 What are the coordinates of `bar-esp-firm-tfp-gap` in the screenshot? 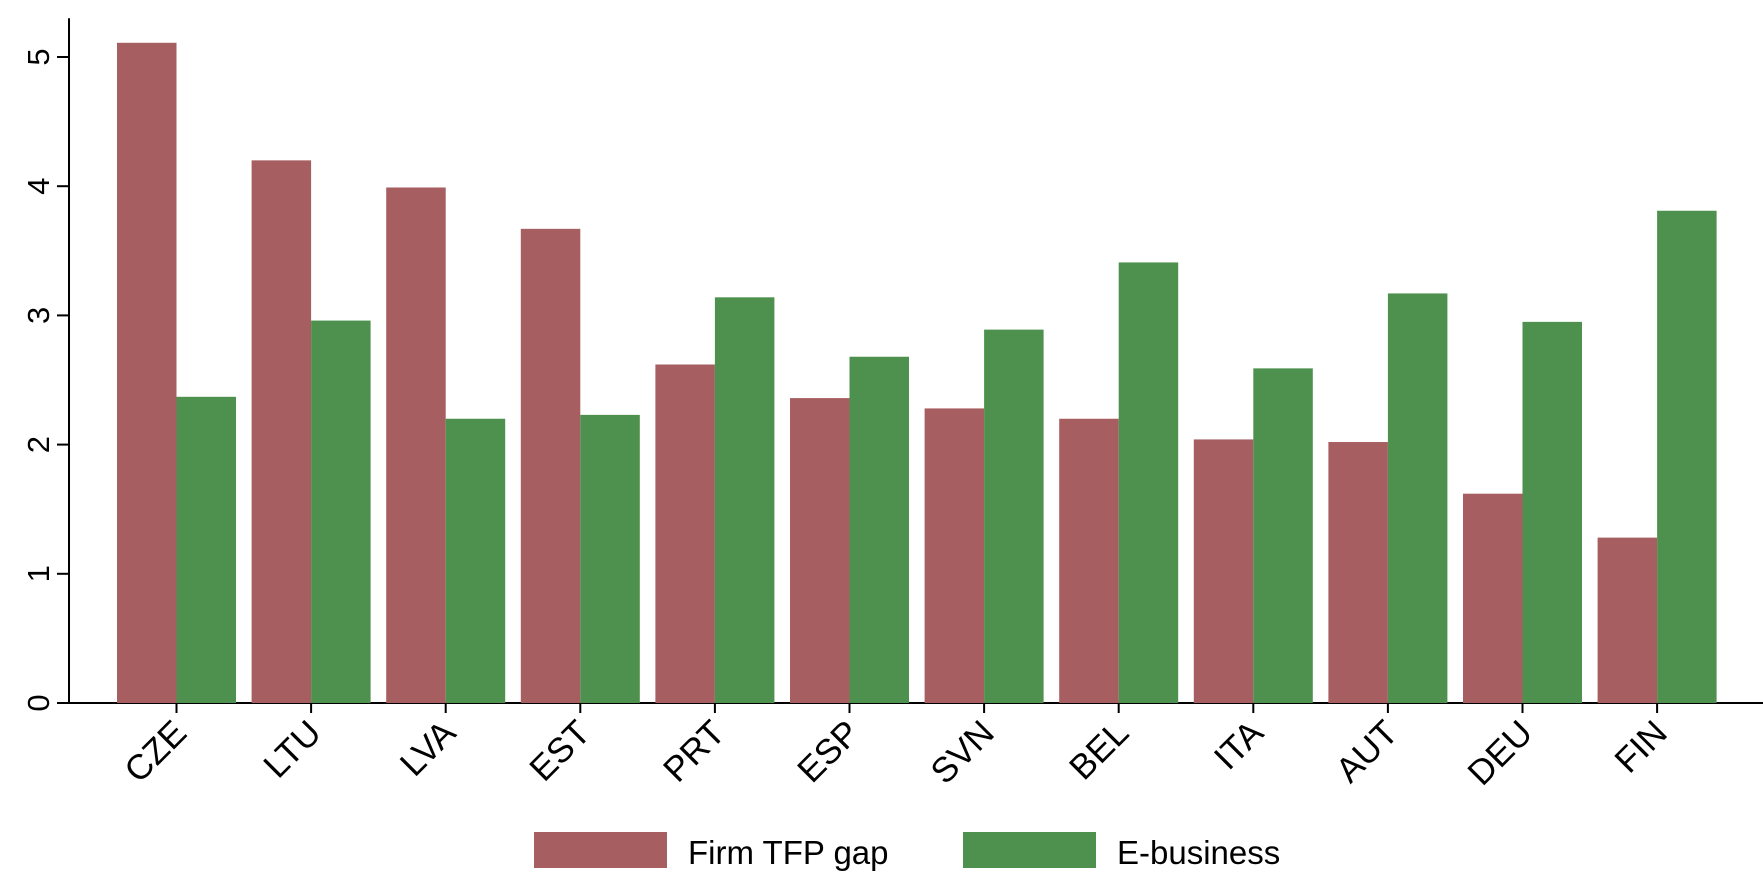 It's located at (820, 550).